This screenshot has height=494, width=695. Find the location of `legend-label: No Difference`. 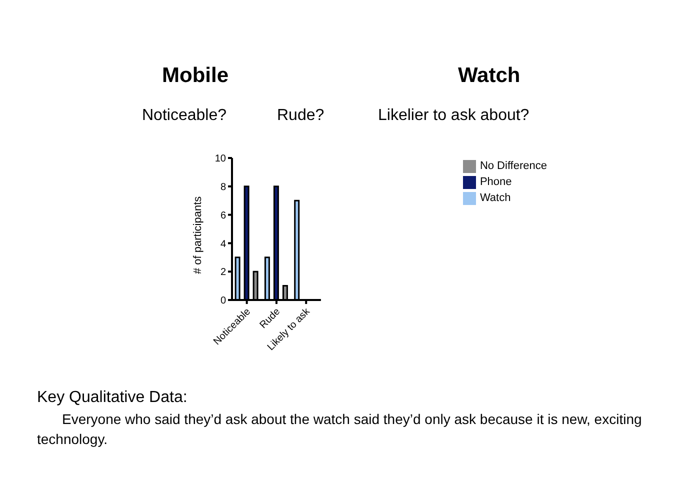

legend-label: No Difference is located at coordinates (513, 166).